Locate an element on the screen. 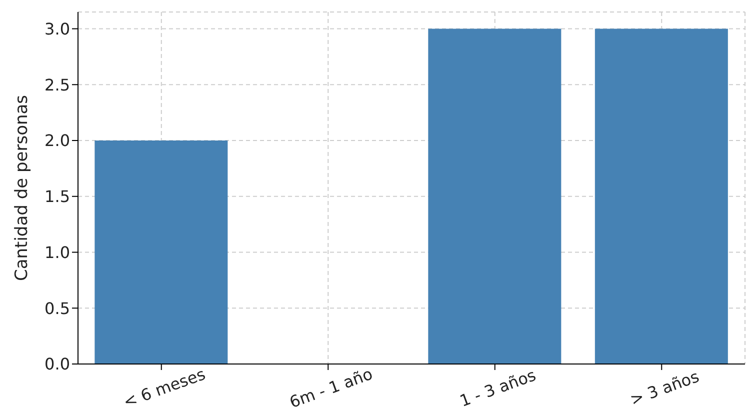 This screenshot has width=747, height=419. x-tick-label: 6m - 1 año is located at coordinates (331, 388).